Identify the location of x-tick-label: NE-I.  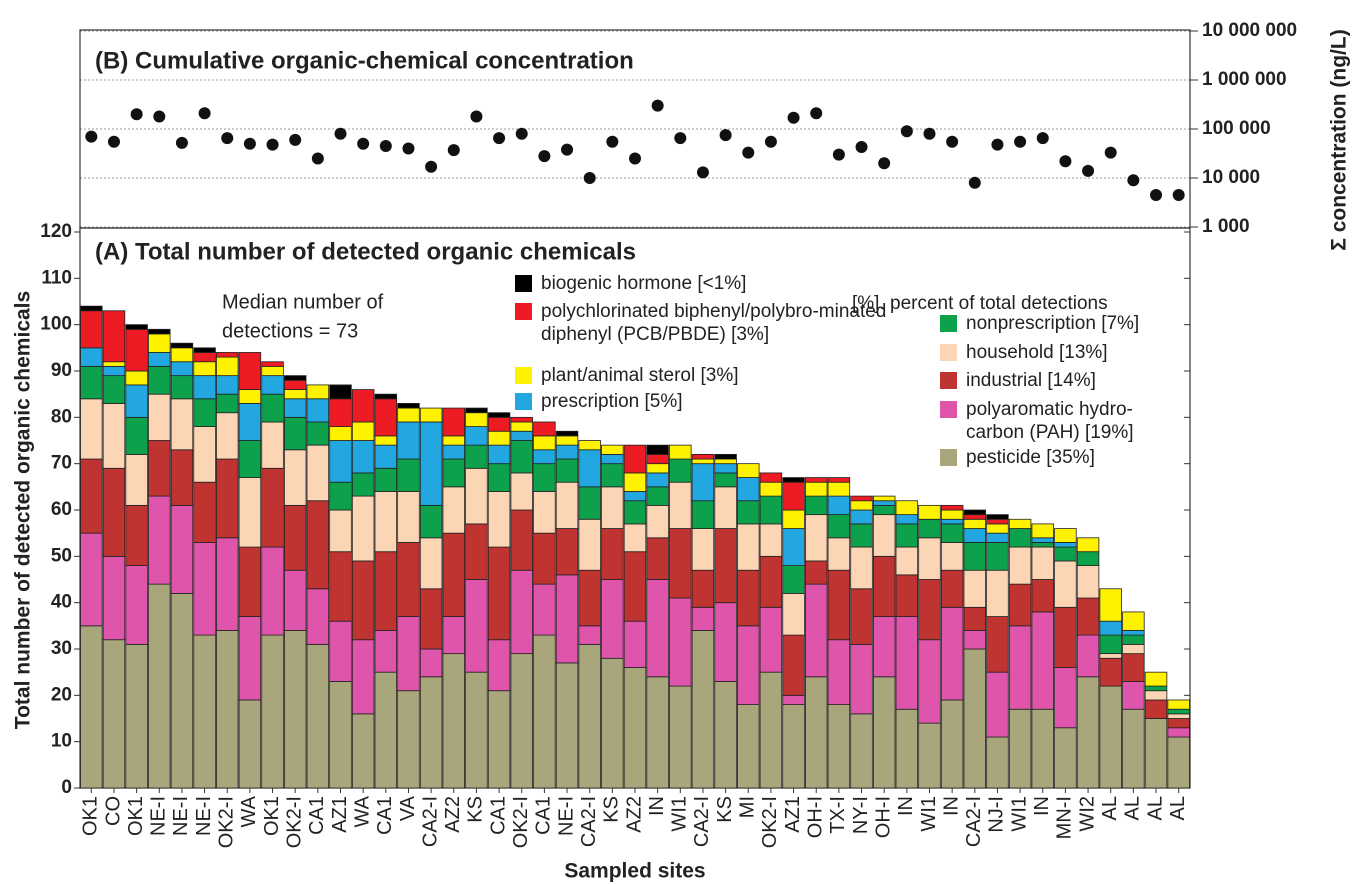
(566, 816).